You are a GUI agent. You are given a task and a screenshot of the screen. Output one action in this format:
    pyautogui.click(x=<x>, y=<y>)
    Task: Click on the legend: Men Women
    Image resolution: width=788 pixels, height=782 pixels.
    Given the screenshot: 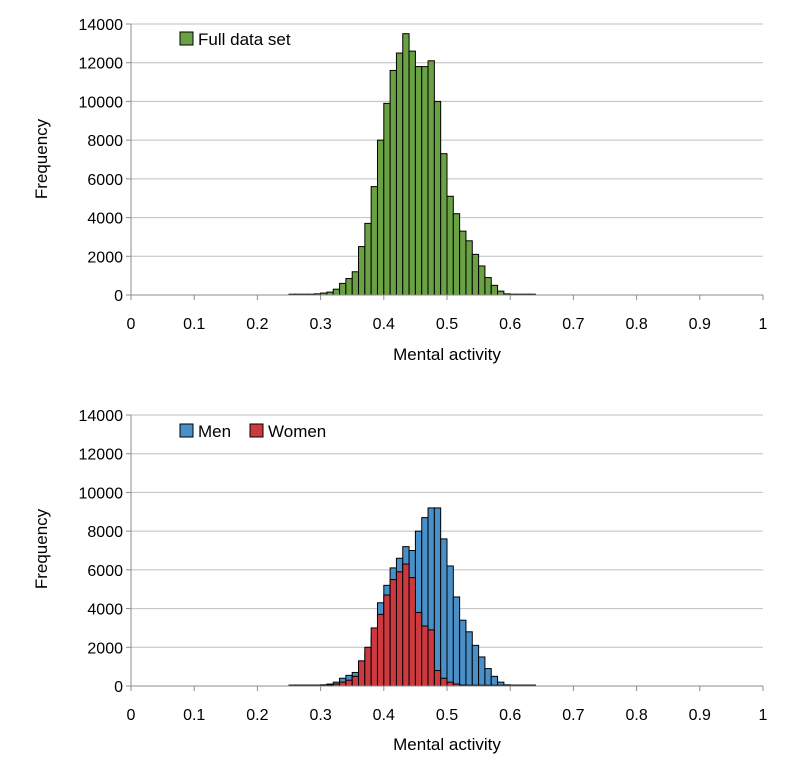 What is the action you would take?
    pyautogui.click(x=252, y=431)
    